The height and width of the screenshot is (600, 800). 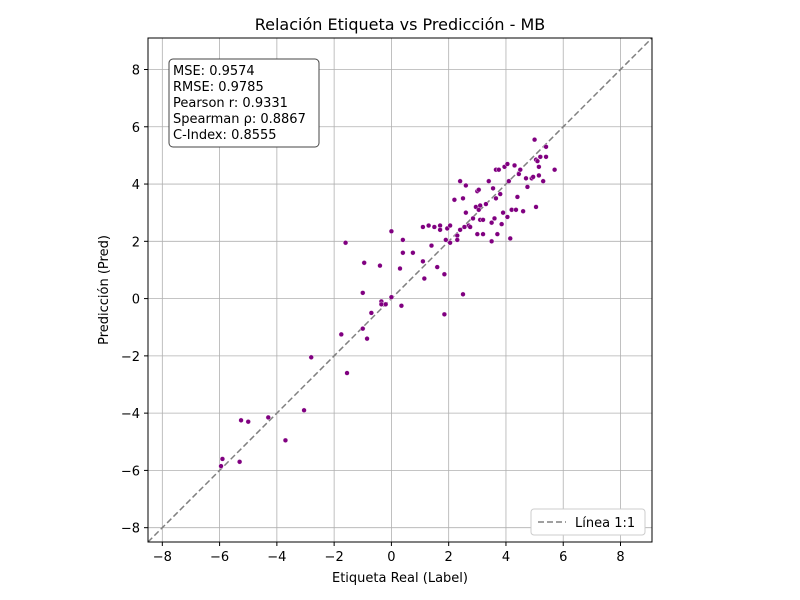 I want to click on y-tick-label: −8, so click(x=130, y=529).